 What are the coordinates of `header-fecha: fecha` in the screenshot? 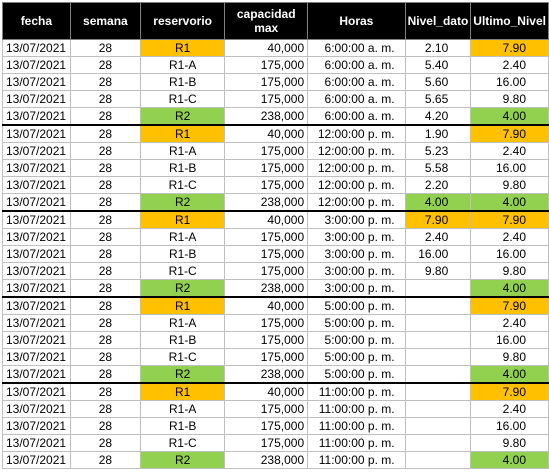 It's located at (36, 21).